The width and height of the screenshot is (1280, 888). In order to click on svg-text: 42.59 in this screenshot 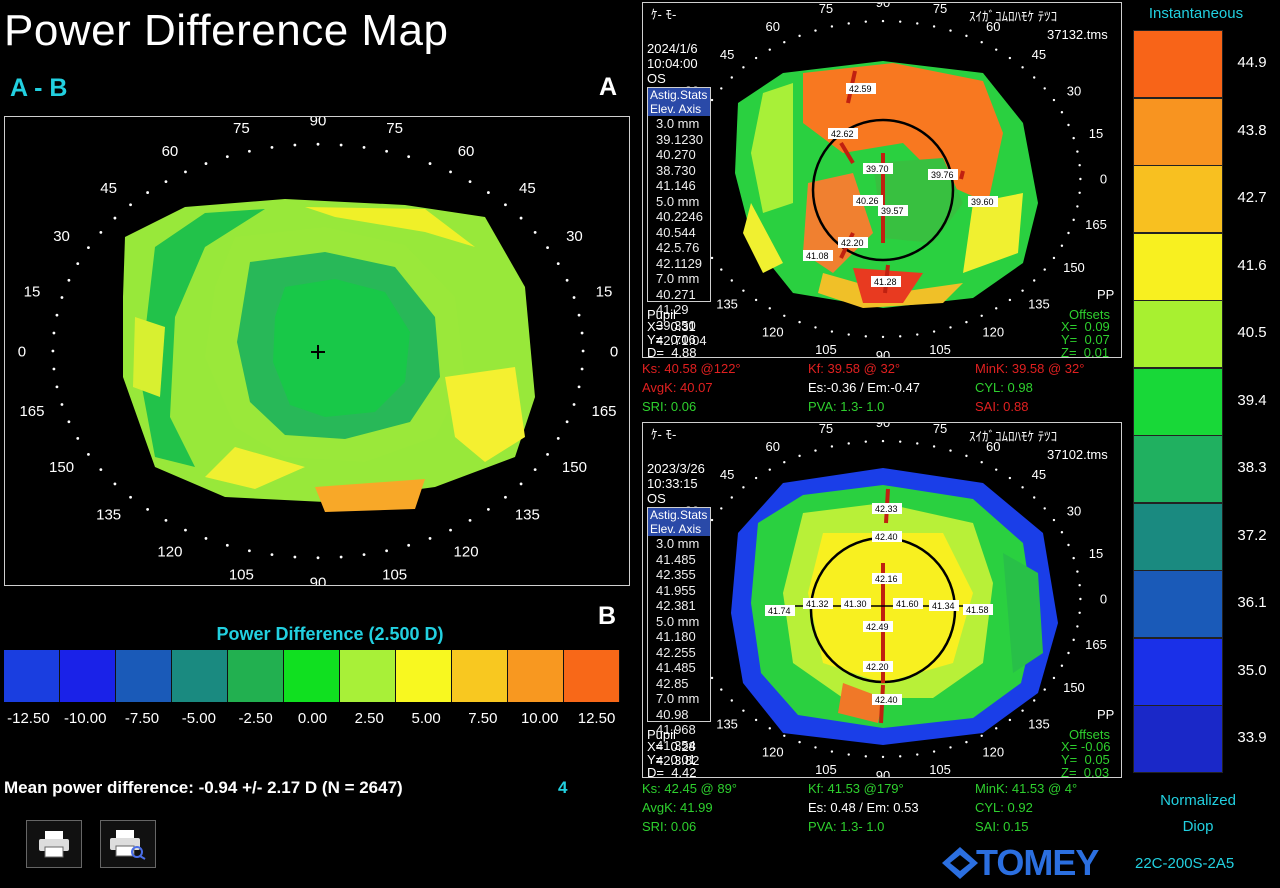, I will do `click(860, 89)`.